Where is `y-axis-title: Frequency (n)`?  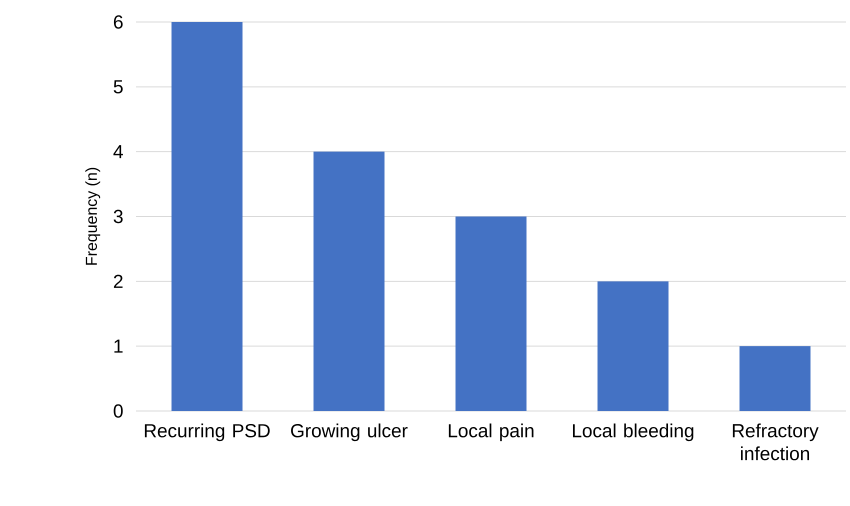
y-axis-title: Frequency (n) is located at coordinates (92, 216).